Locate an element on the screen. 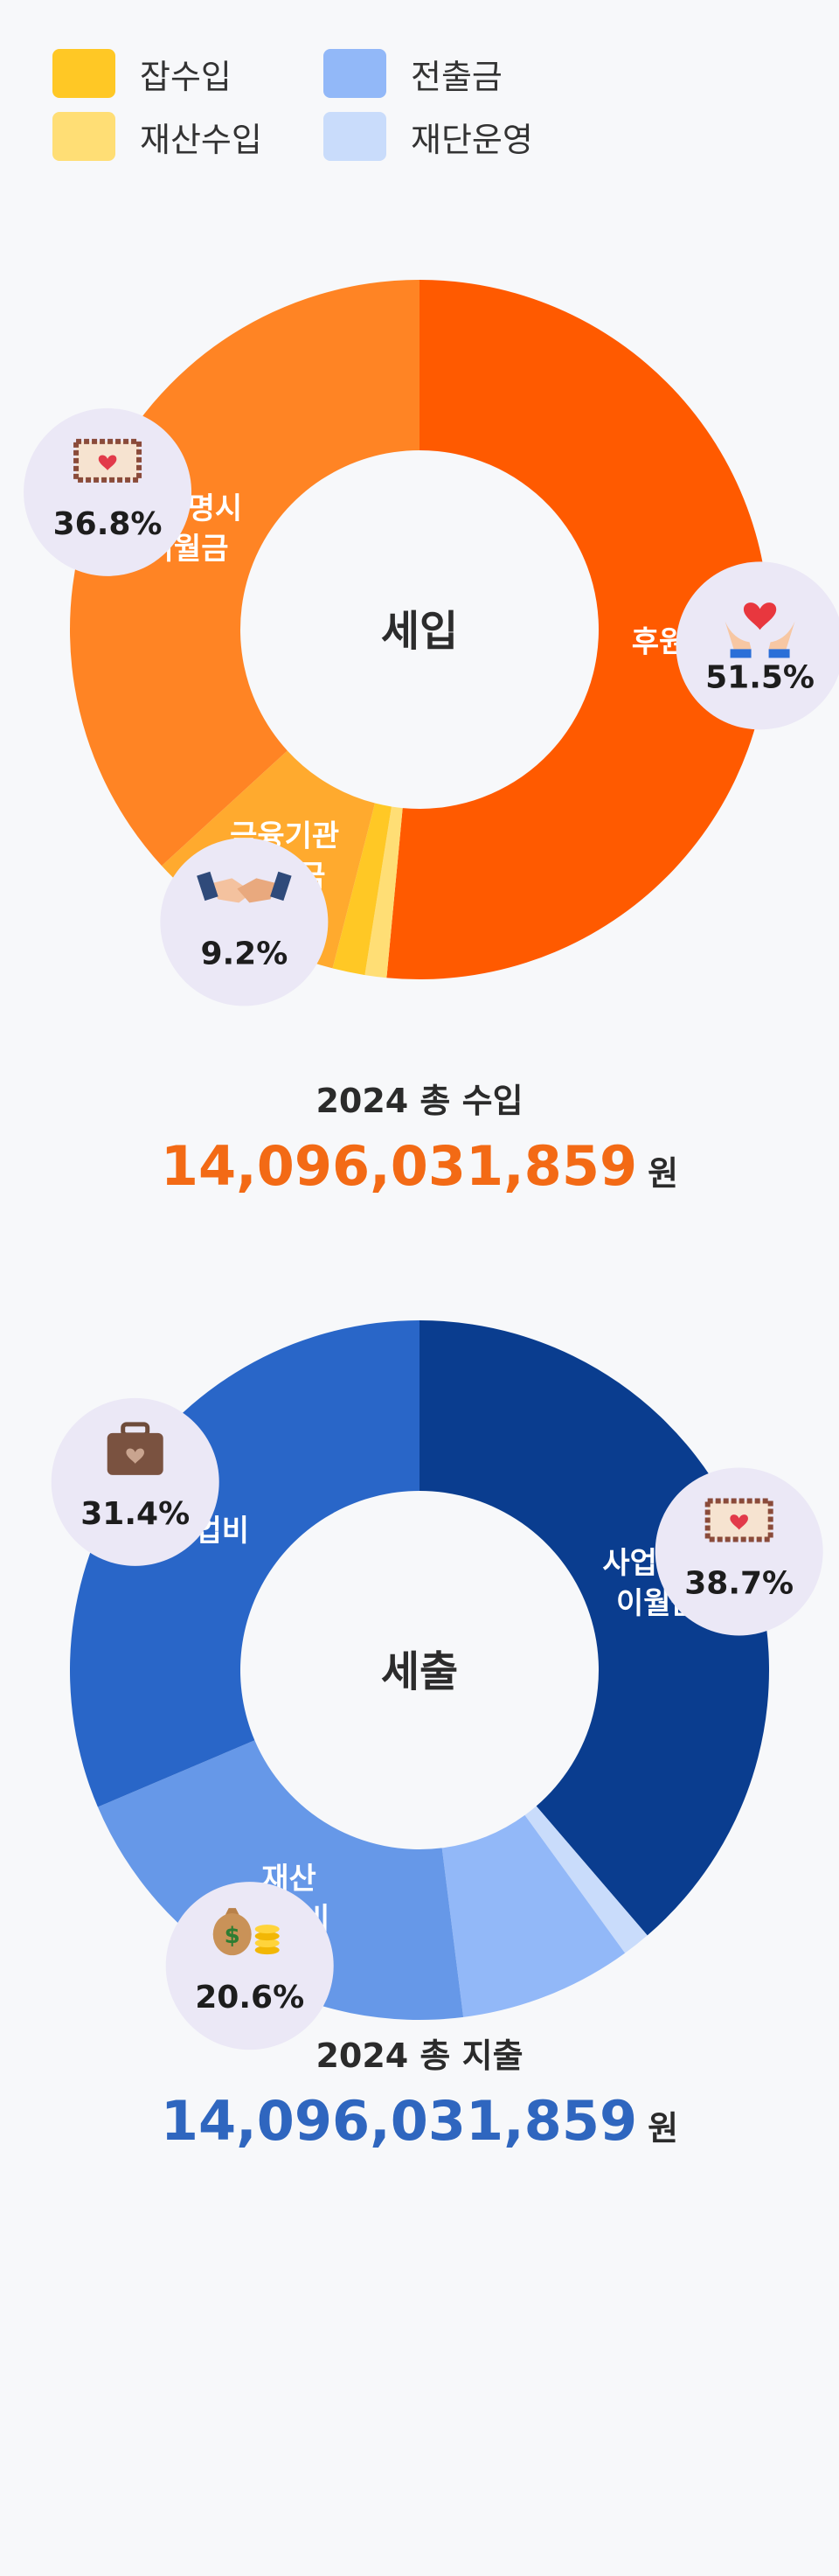  badge-percent: 36.8% is located at coordinates (108, 524).